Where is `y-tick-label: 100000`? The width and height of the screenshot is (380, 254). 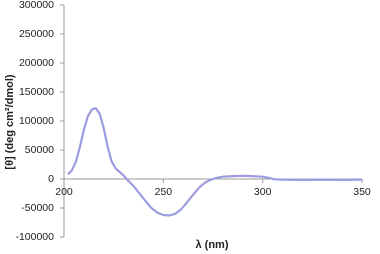 y-tick-label: 100000 is located at coordinates (36, 121).